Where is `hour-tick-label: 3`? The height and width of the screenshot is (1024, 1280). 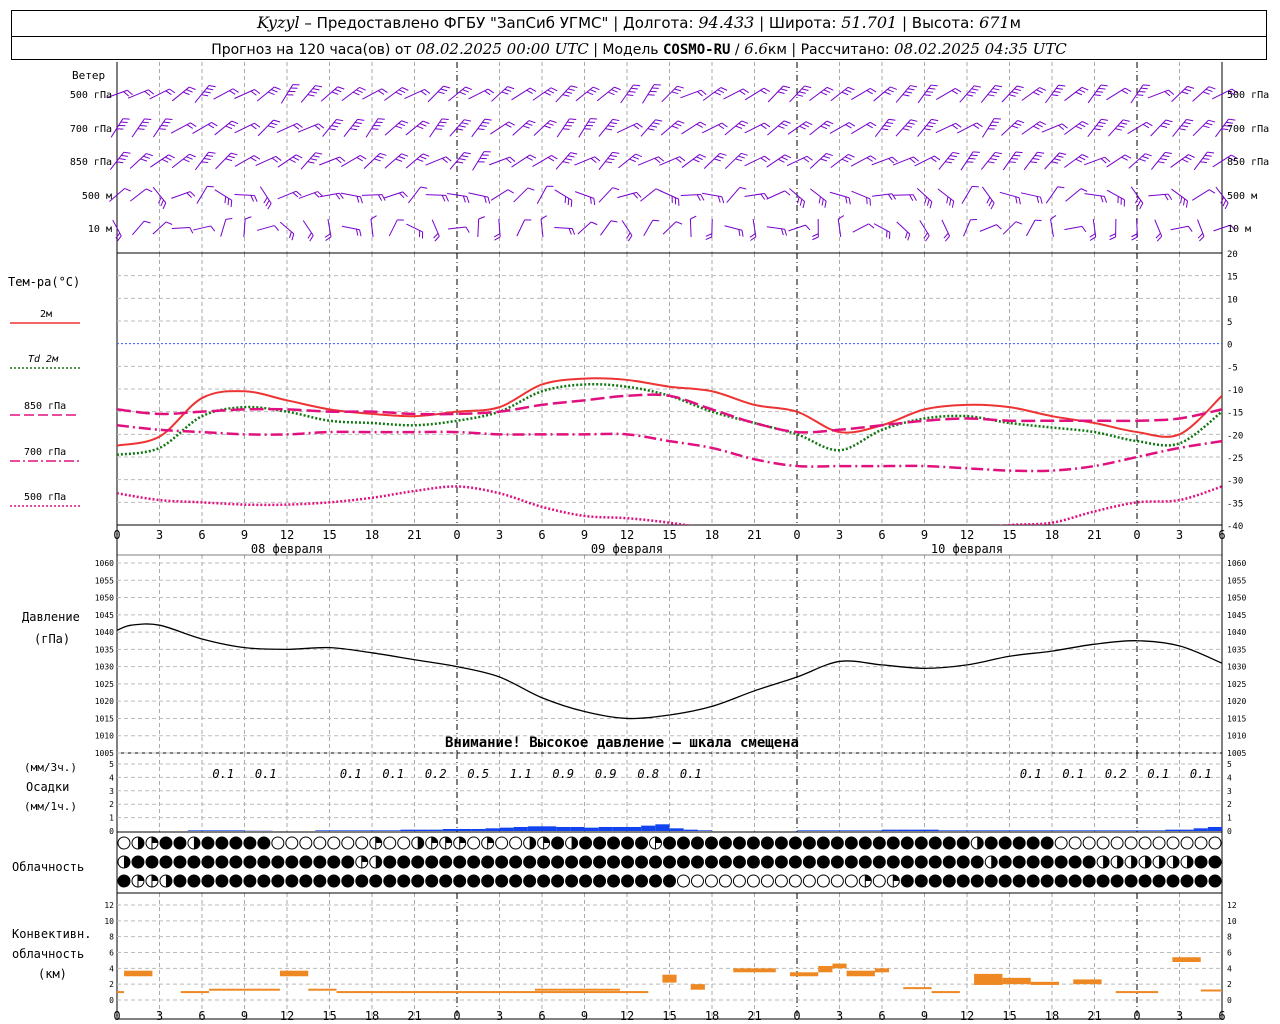
hour-tick-label: 3 is located at coordinates (499, 535).